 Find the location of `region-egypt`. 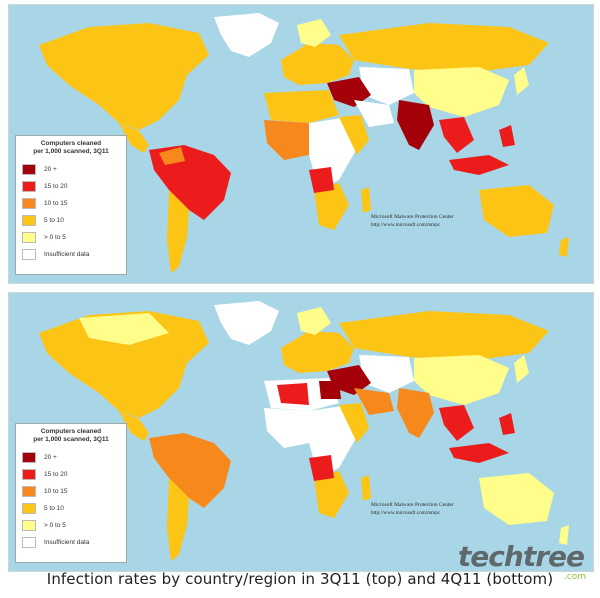

region-egypt is located at coordinates (330, 390).